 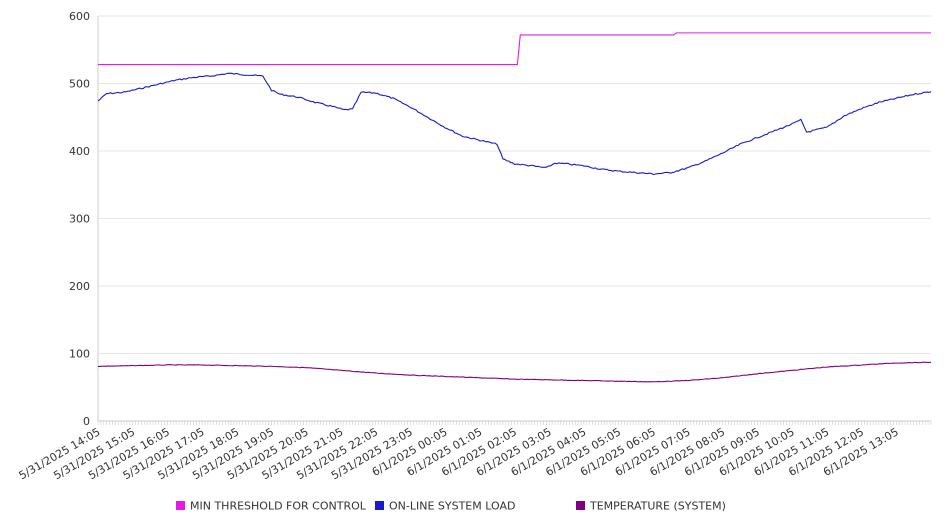 I want to click on y-tick-labels: 0 100 200 300 400 500 600, so click(x=79, y=219).